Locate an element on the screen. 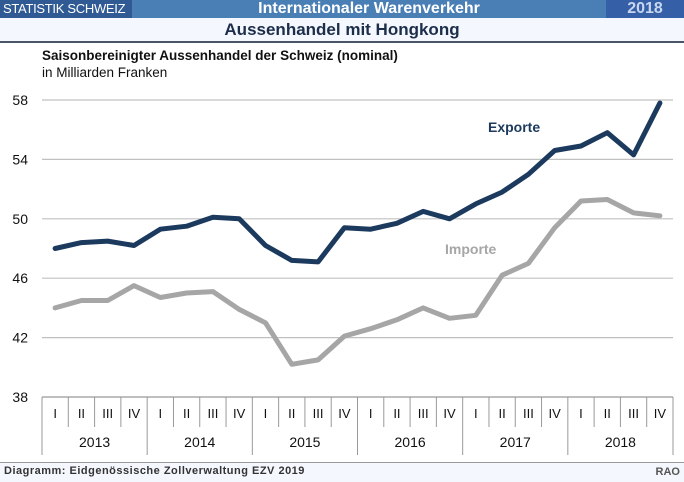 Image resolution: width=684 pixels, height=482 pixels. year-label: 2018 is located at coordinates (620, 442).